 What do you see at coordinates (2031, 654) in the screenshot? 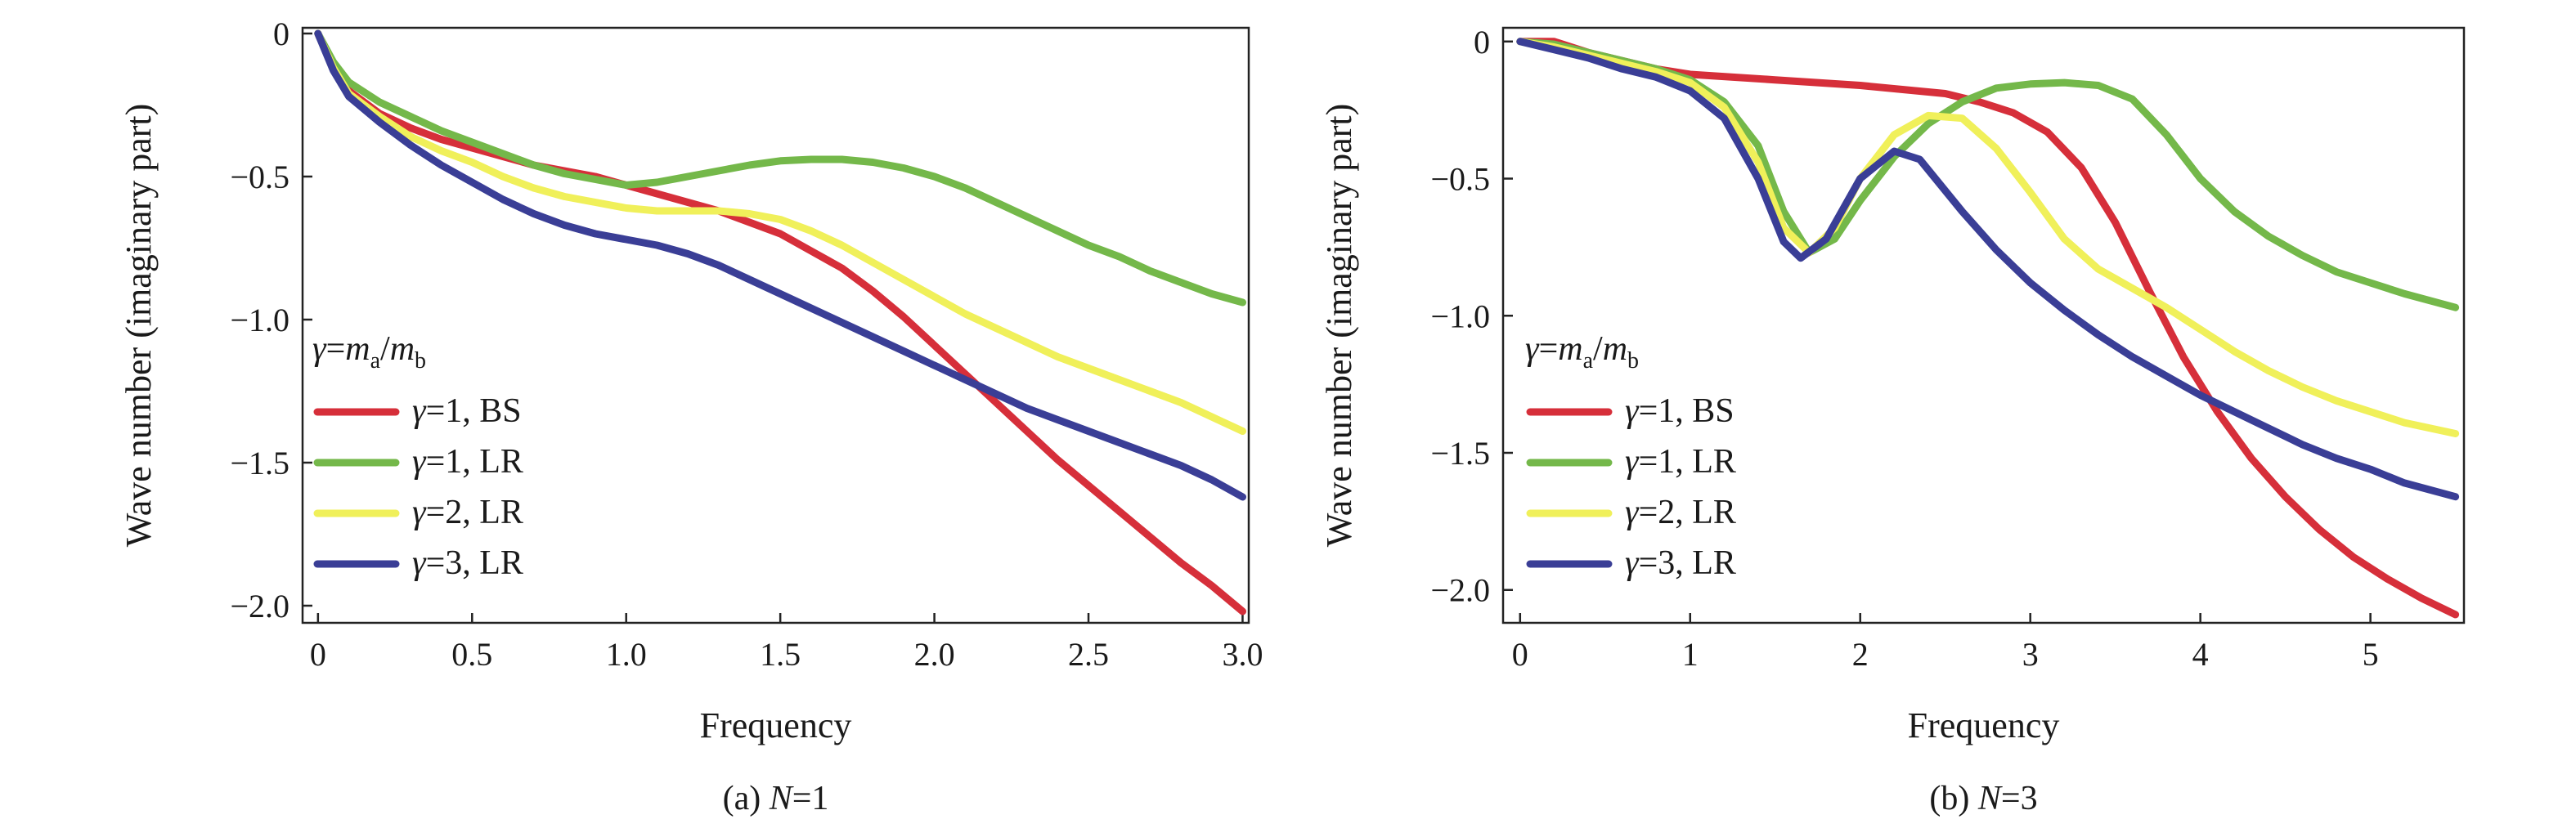
I see `x-tick-label: 3` at bounding box center [2031, 654].